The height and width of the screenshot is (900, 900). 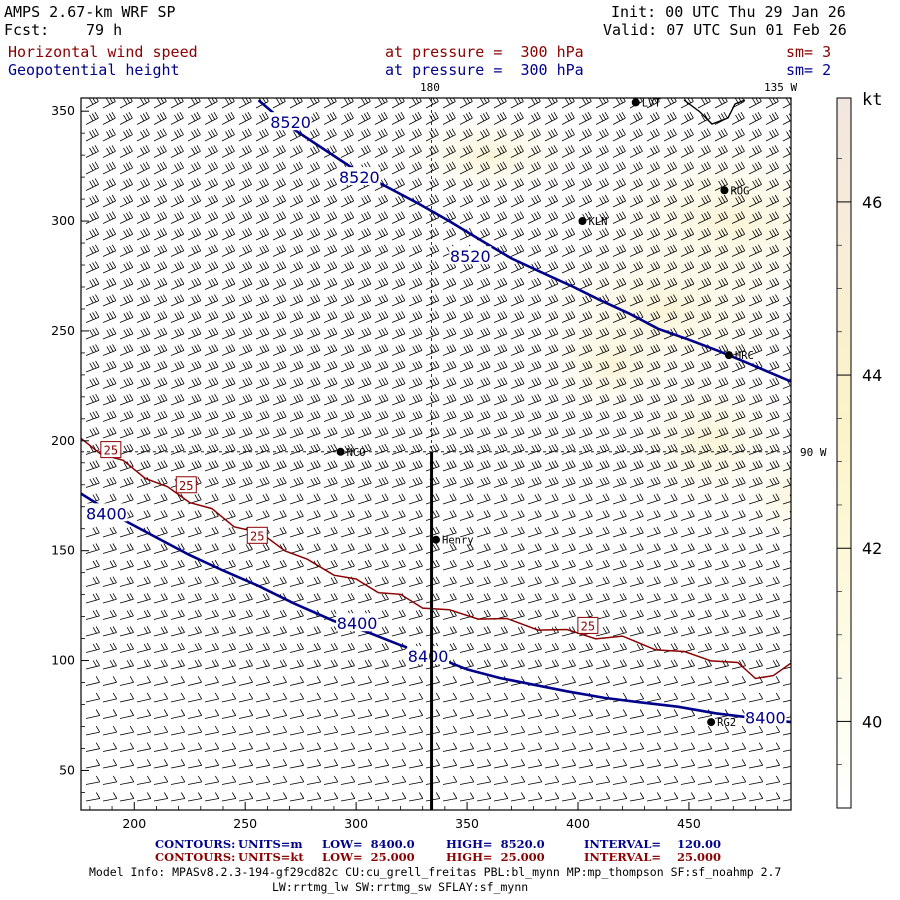 I want to click on colorbar-tick-label: 44, so click(x=872, y=375).